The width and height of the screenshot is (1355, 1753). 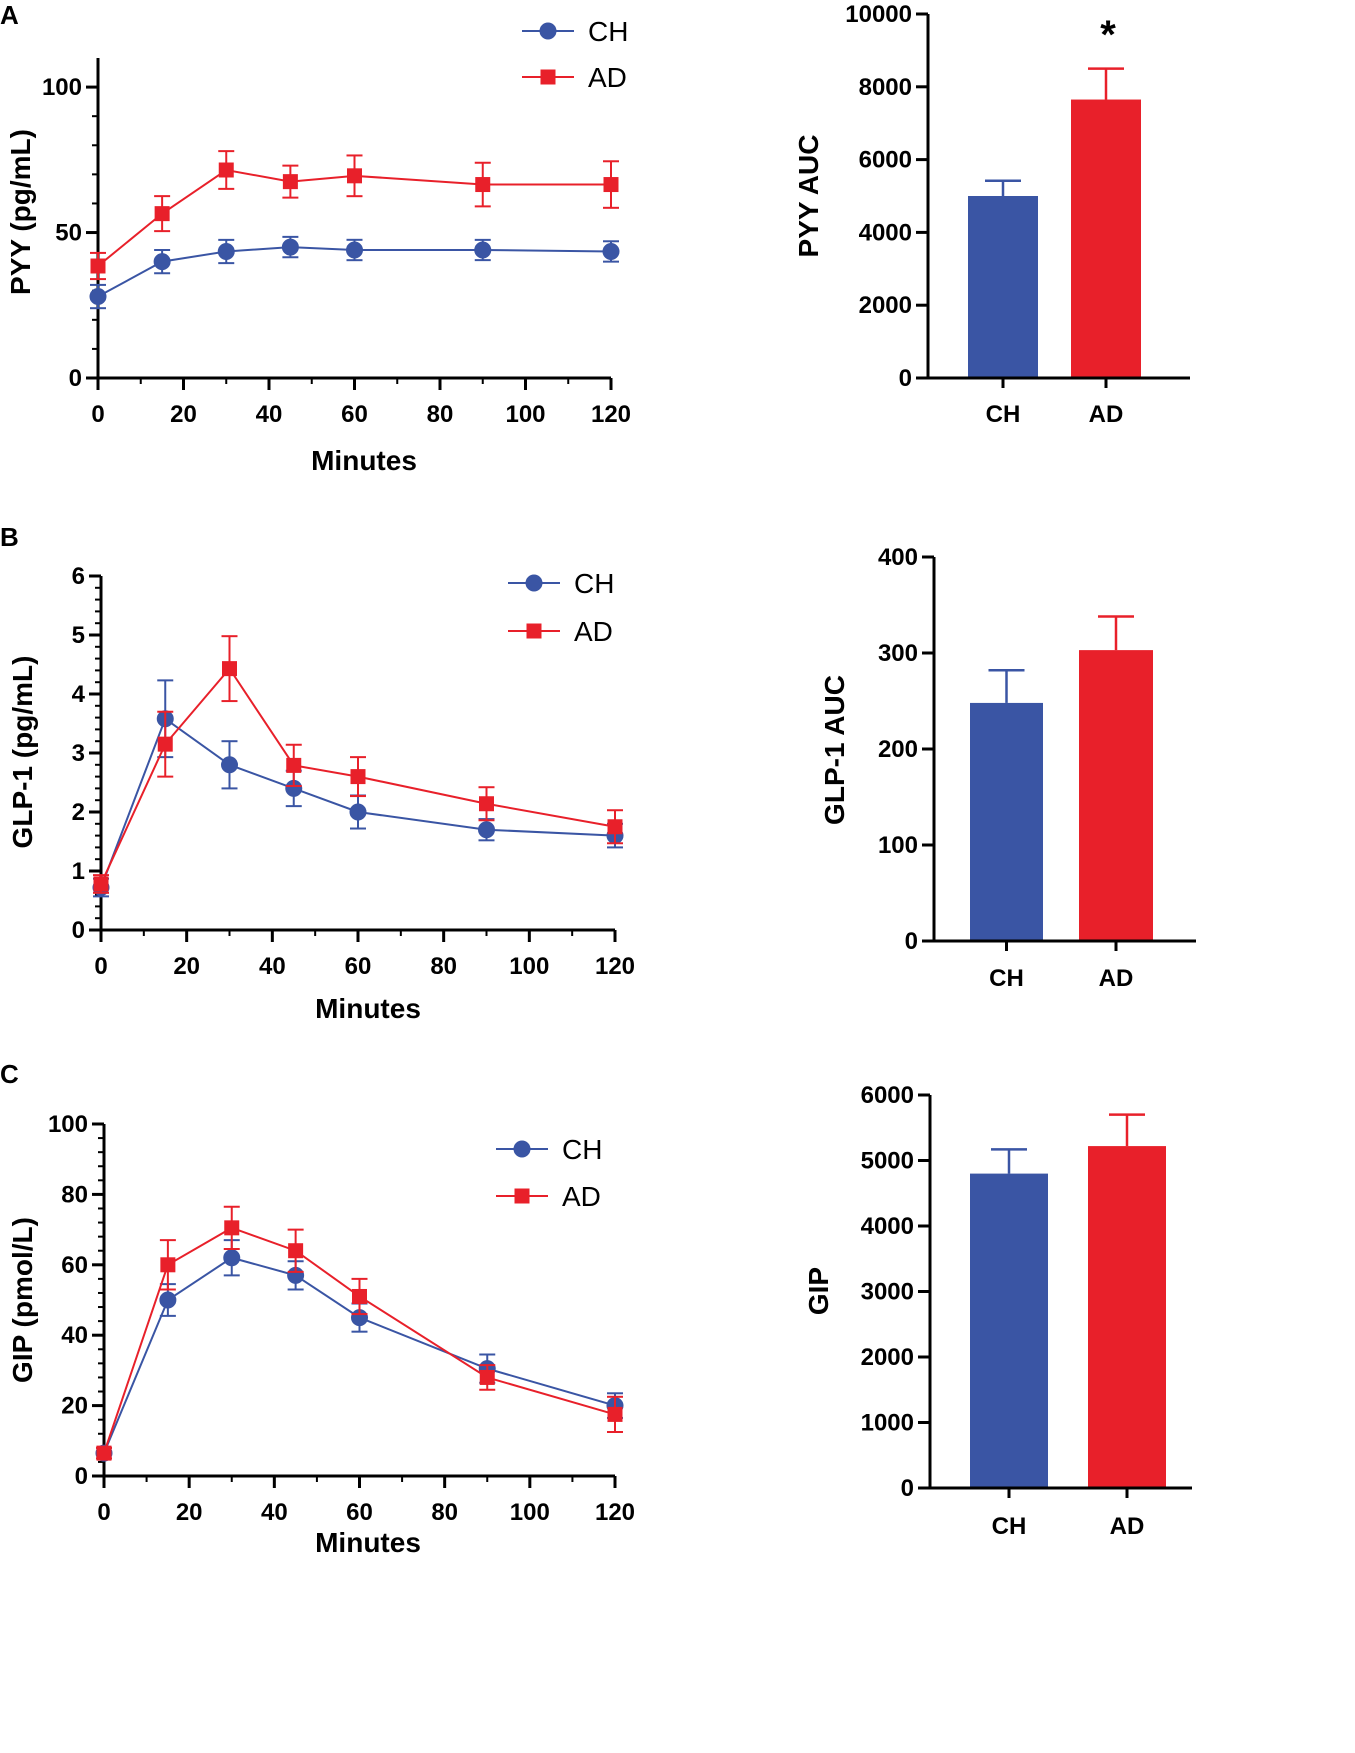 I want to click on y-tick-label: 50, so click(x=68, y=233).